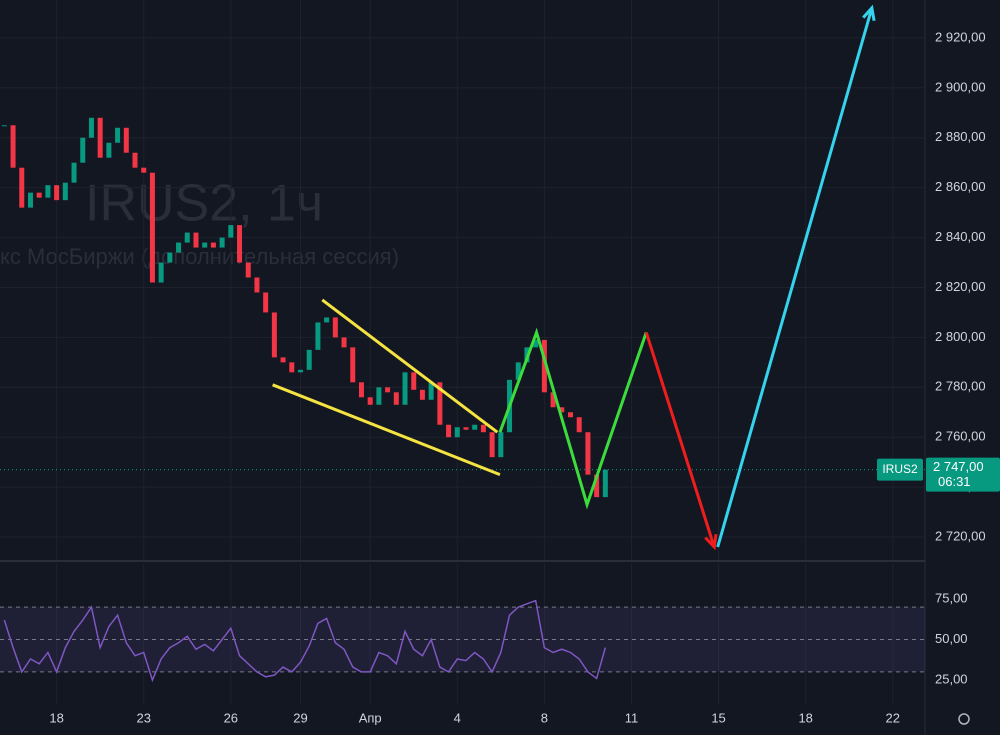 The image size is (1000, 735). What do you see at coordinates (544, 717) in the screenshot?
I see `x-tick-label: 8` at bounding box center [544, 717].